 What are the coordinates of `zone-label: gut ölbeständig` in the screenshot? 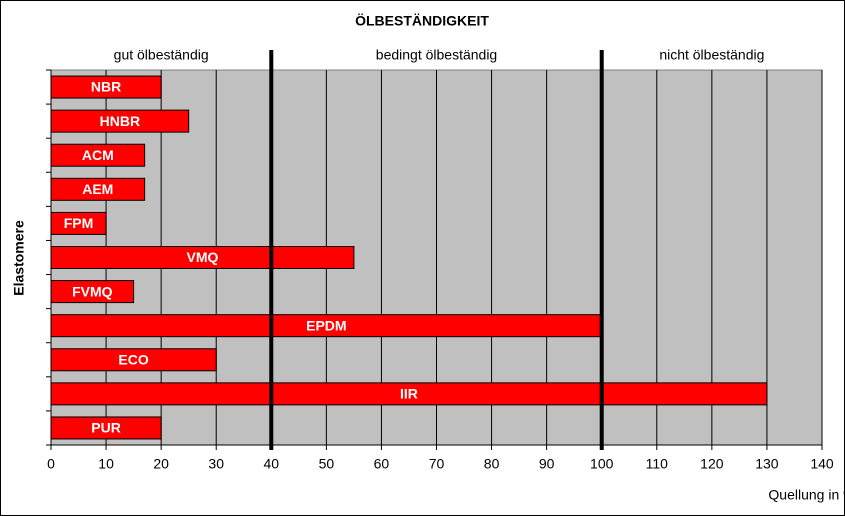 It's located at (161, 55).